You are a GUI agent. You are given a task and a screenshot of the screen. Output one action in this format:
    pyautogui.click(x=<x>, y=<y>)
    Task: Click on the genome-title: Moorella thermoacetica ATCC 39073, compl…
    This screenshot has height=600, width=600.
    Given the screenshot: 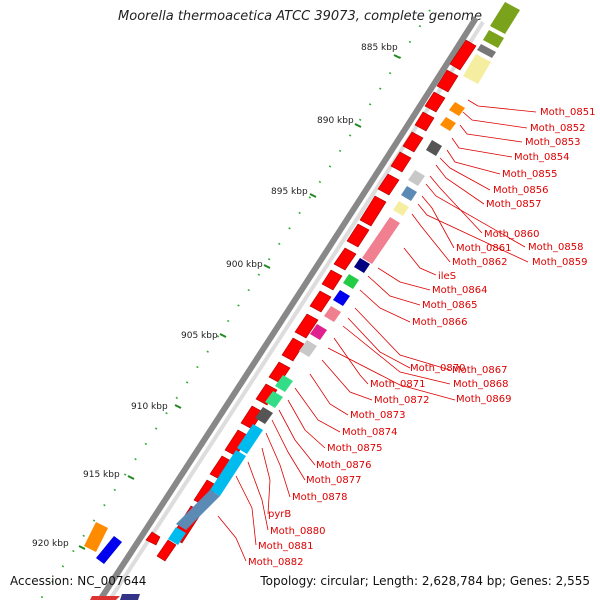 What is the action you would take?
    pyautogui.click(x=300, y=16)
    